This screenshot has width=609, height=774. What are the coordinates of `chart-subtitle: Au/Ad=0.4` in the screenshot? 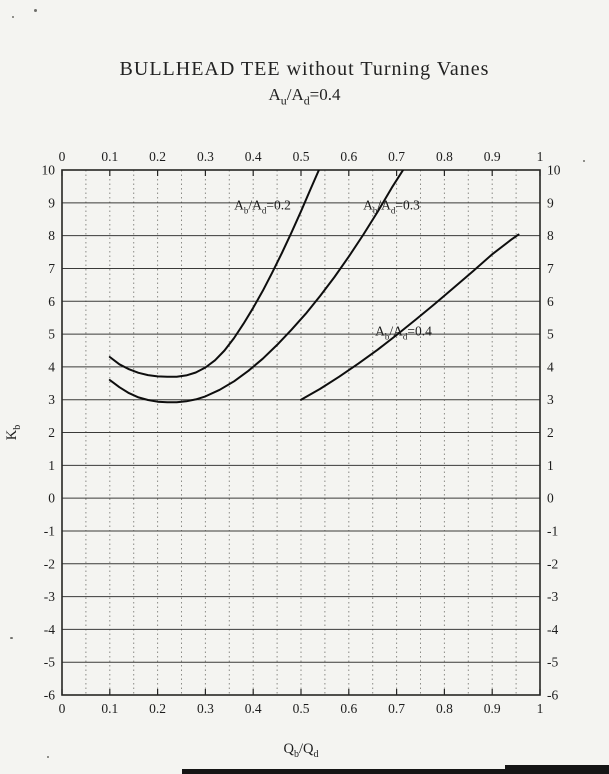 It's located at (304, 96).